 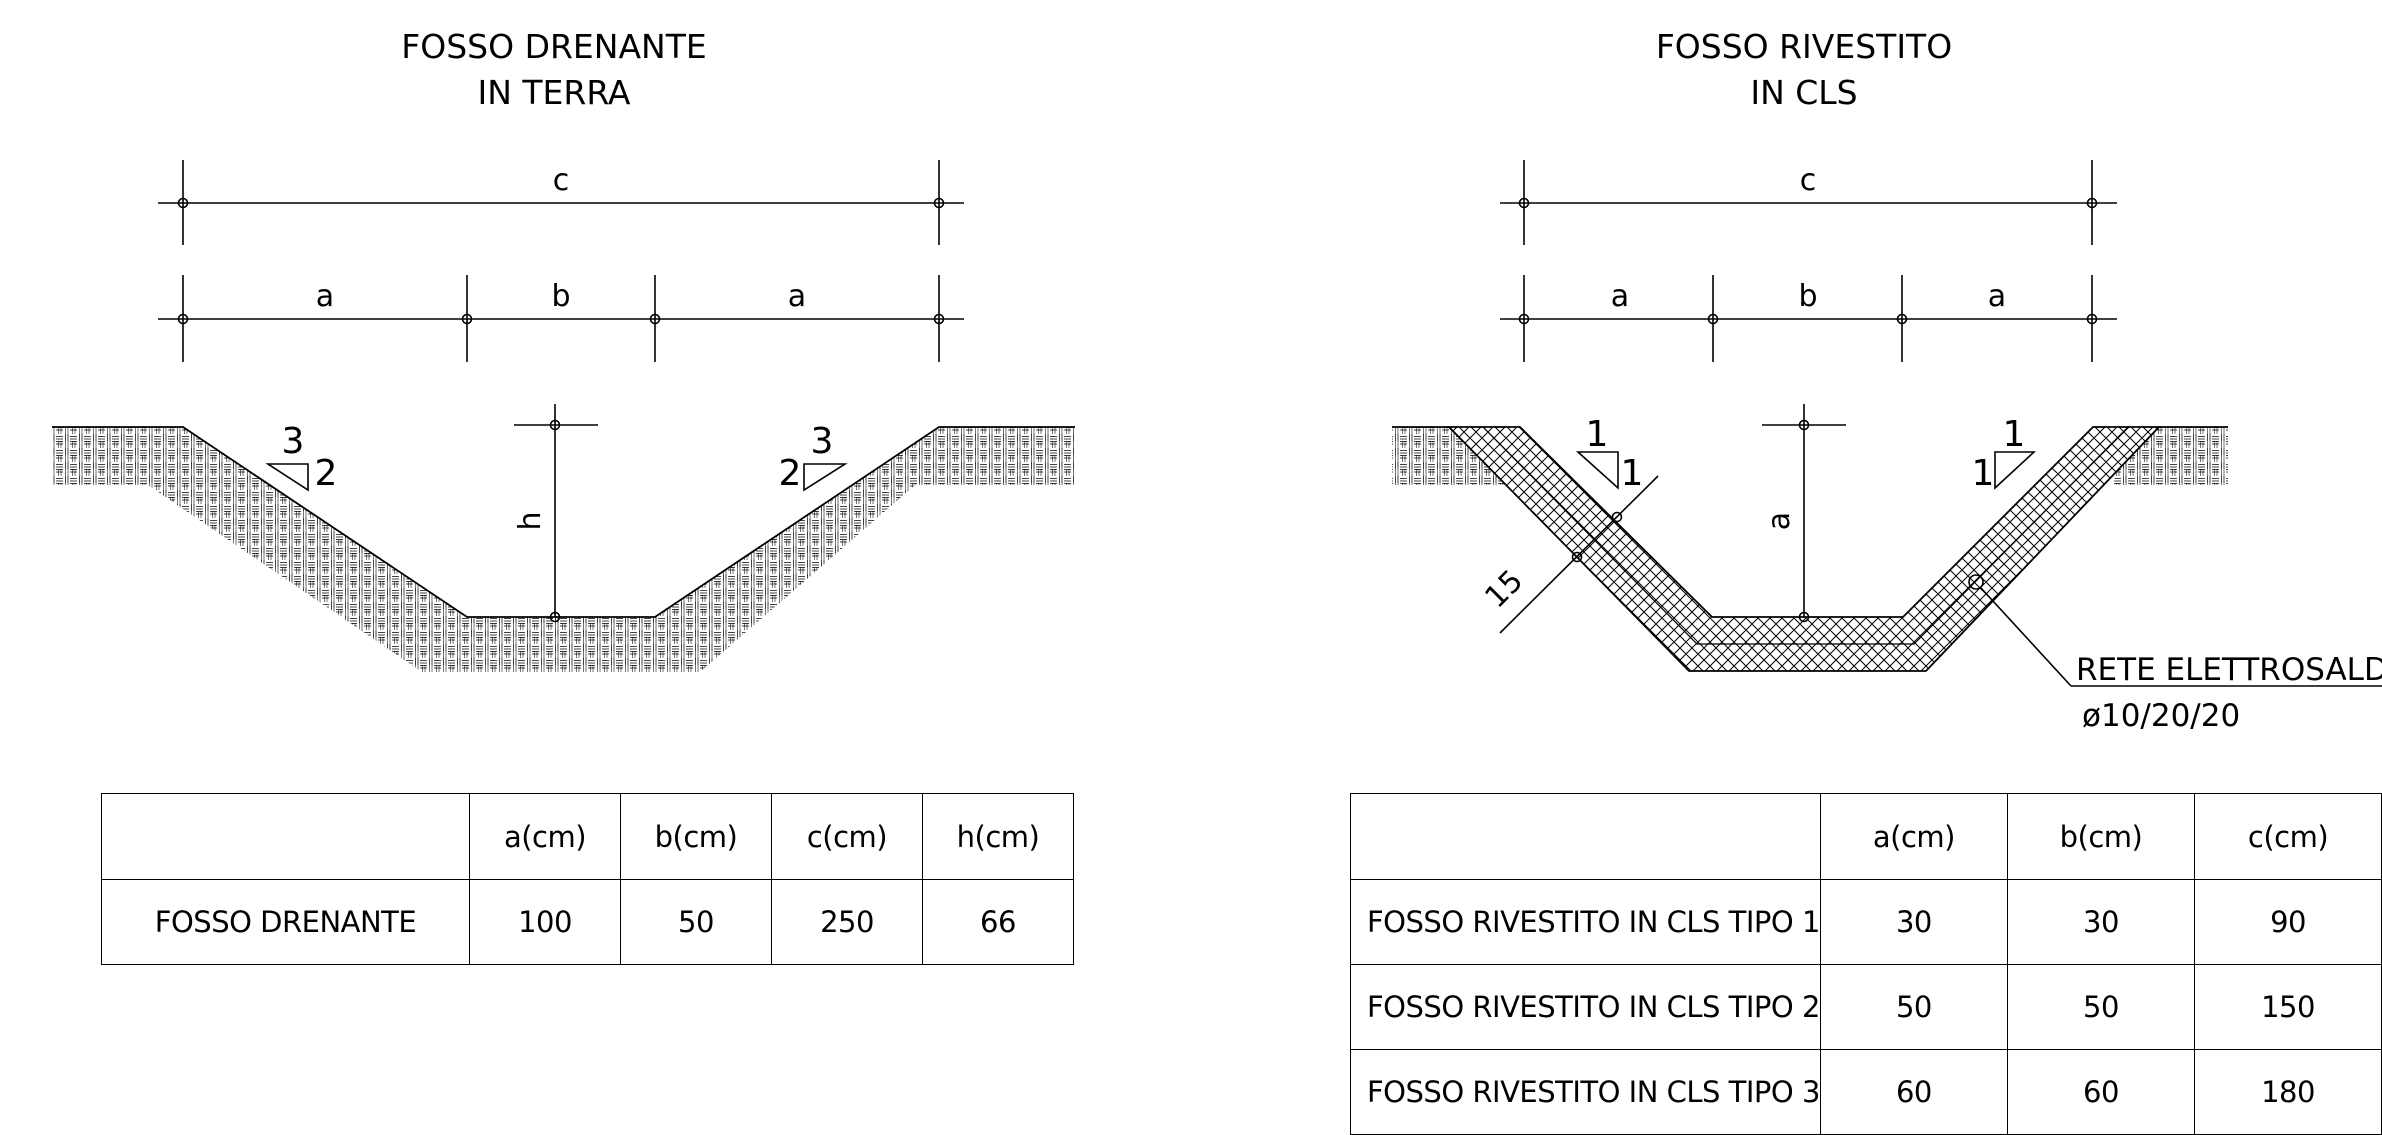 I want to click on table-row: FOSSO RIVESTITO IN CLS TIPO 2 50 50 150, so click(x=1866, y=1007).